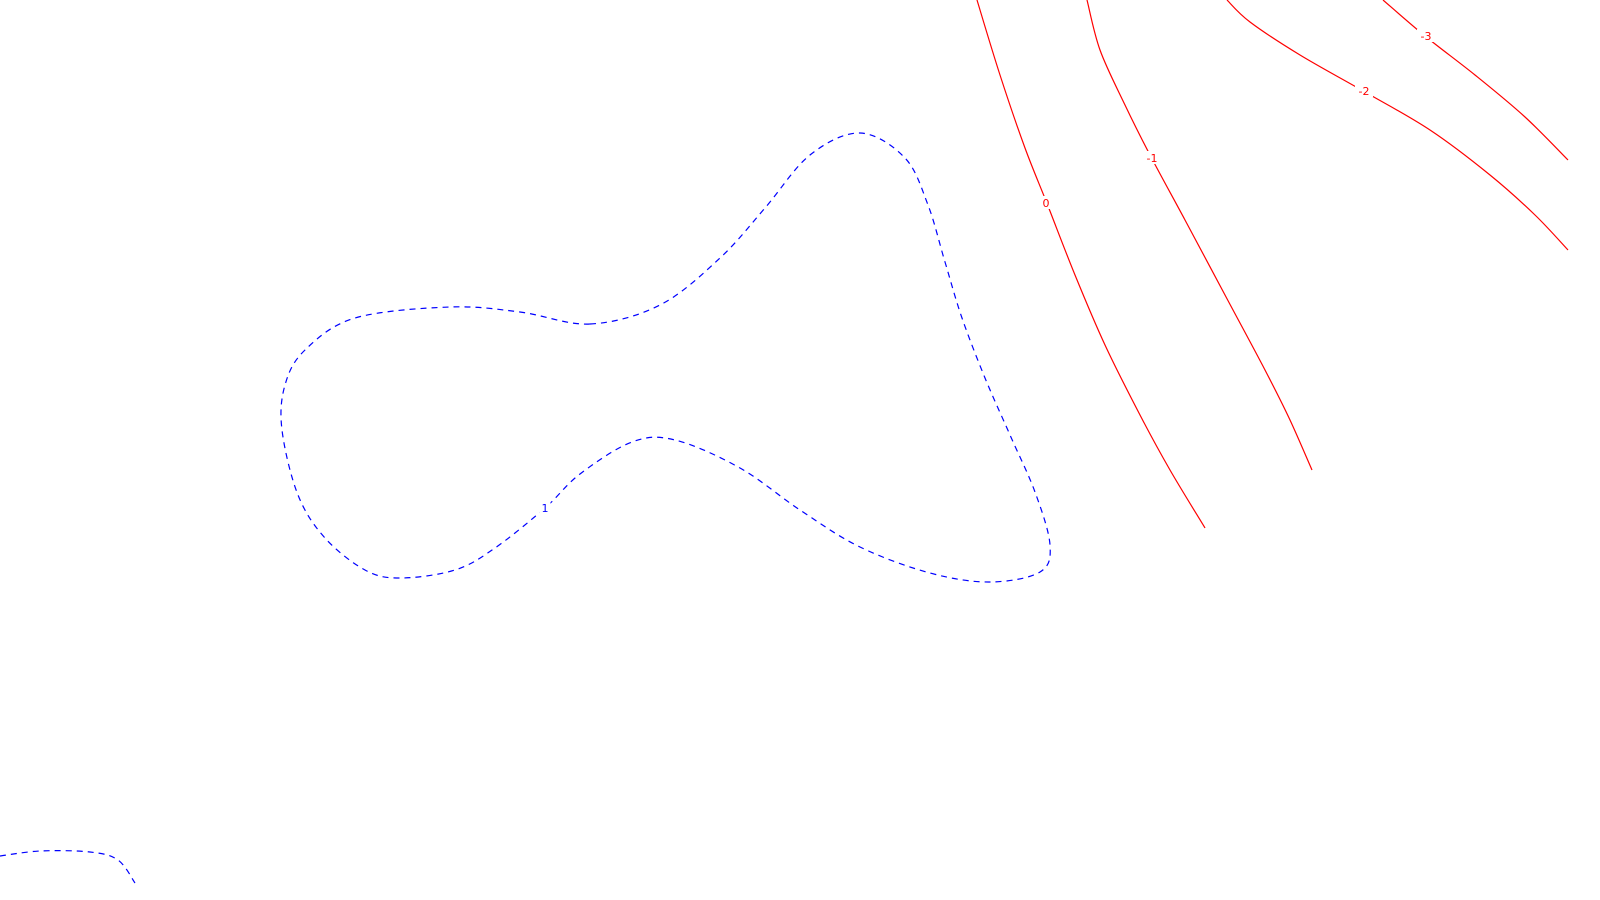  I want to click on contour-label-level--3: -3, so click(1426, 36).